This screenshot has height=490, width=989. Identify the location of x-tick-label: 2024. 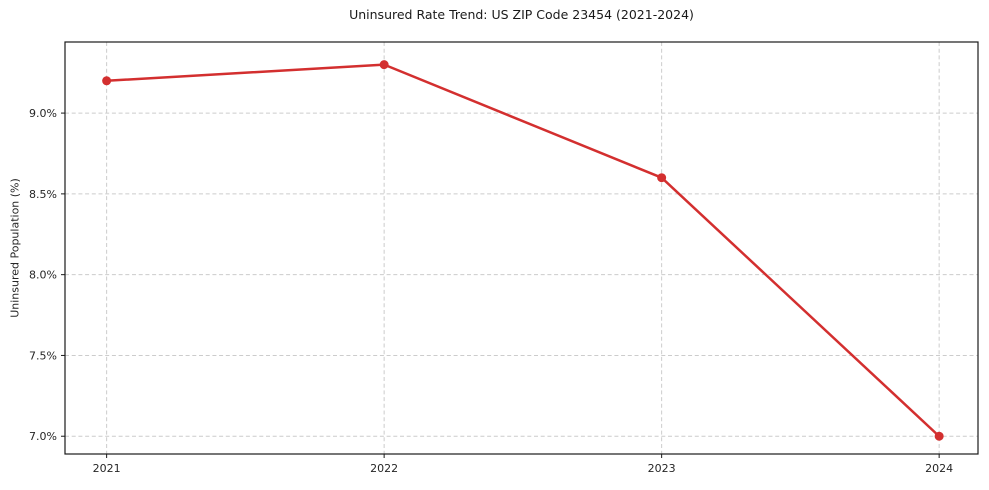
(939, 468).